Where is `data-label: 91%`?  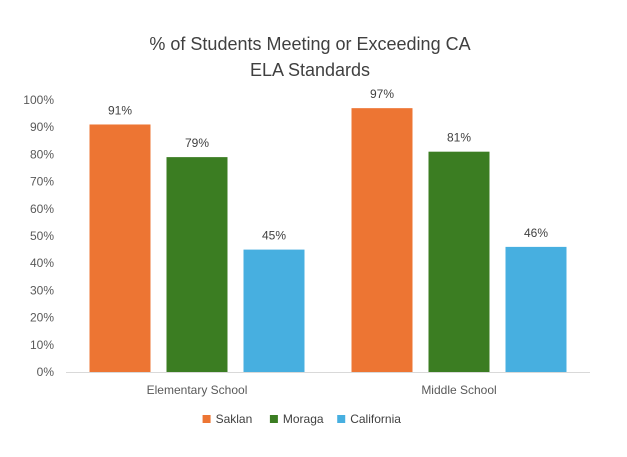
data-label: 91% is located at coordinates (120, 110).